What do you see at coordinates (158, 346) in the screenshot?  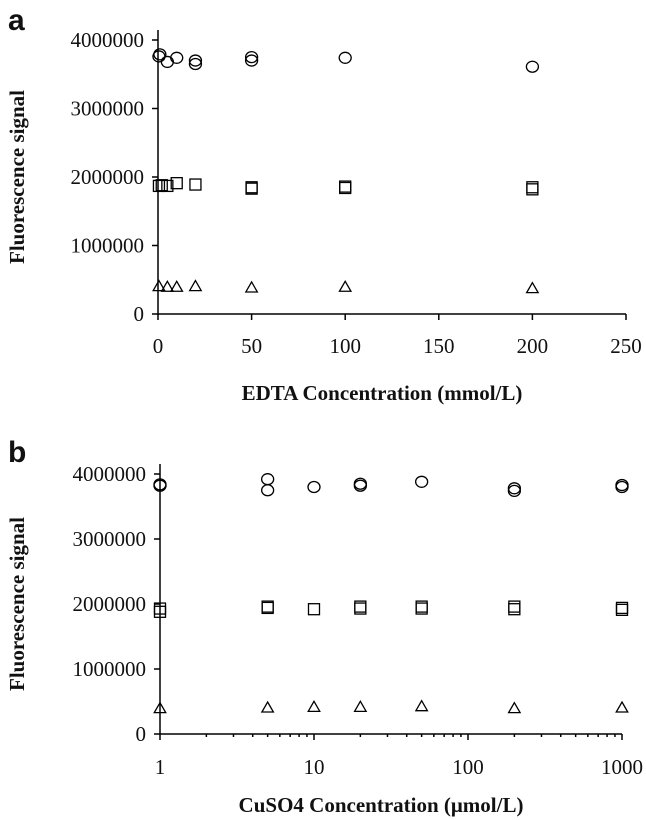 I see `x-tick-label: 0` at bounding box center [158, 346].